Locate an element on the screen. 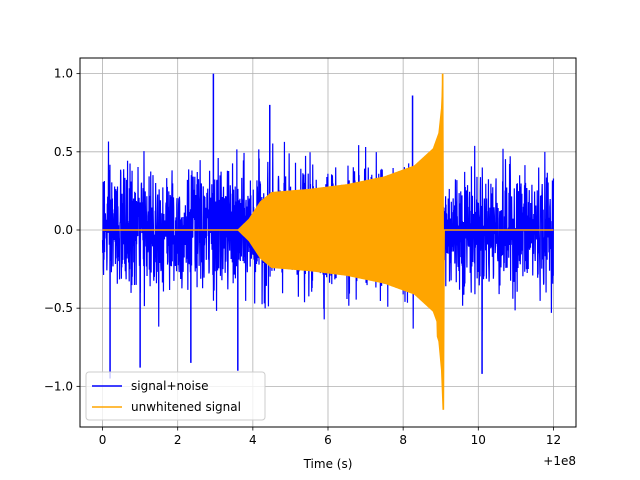 Image resolution: width=640 pixels, height=480 pixels. legend-frame is located at coordinates (175, 396).